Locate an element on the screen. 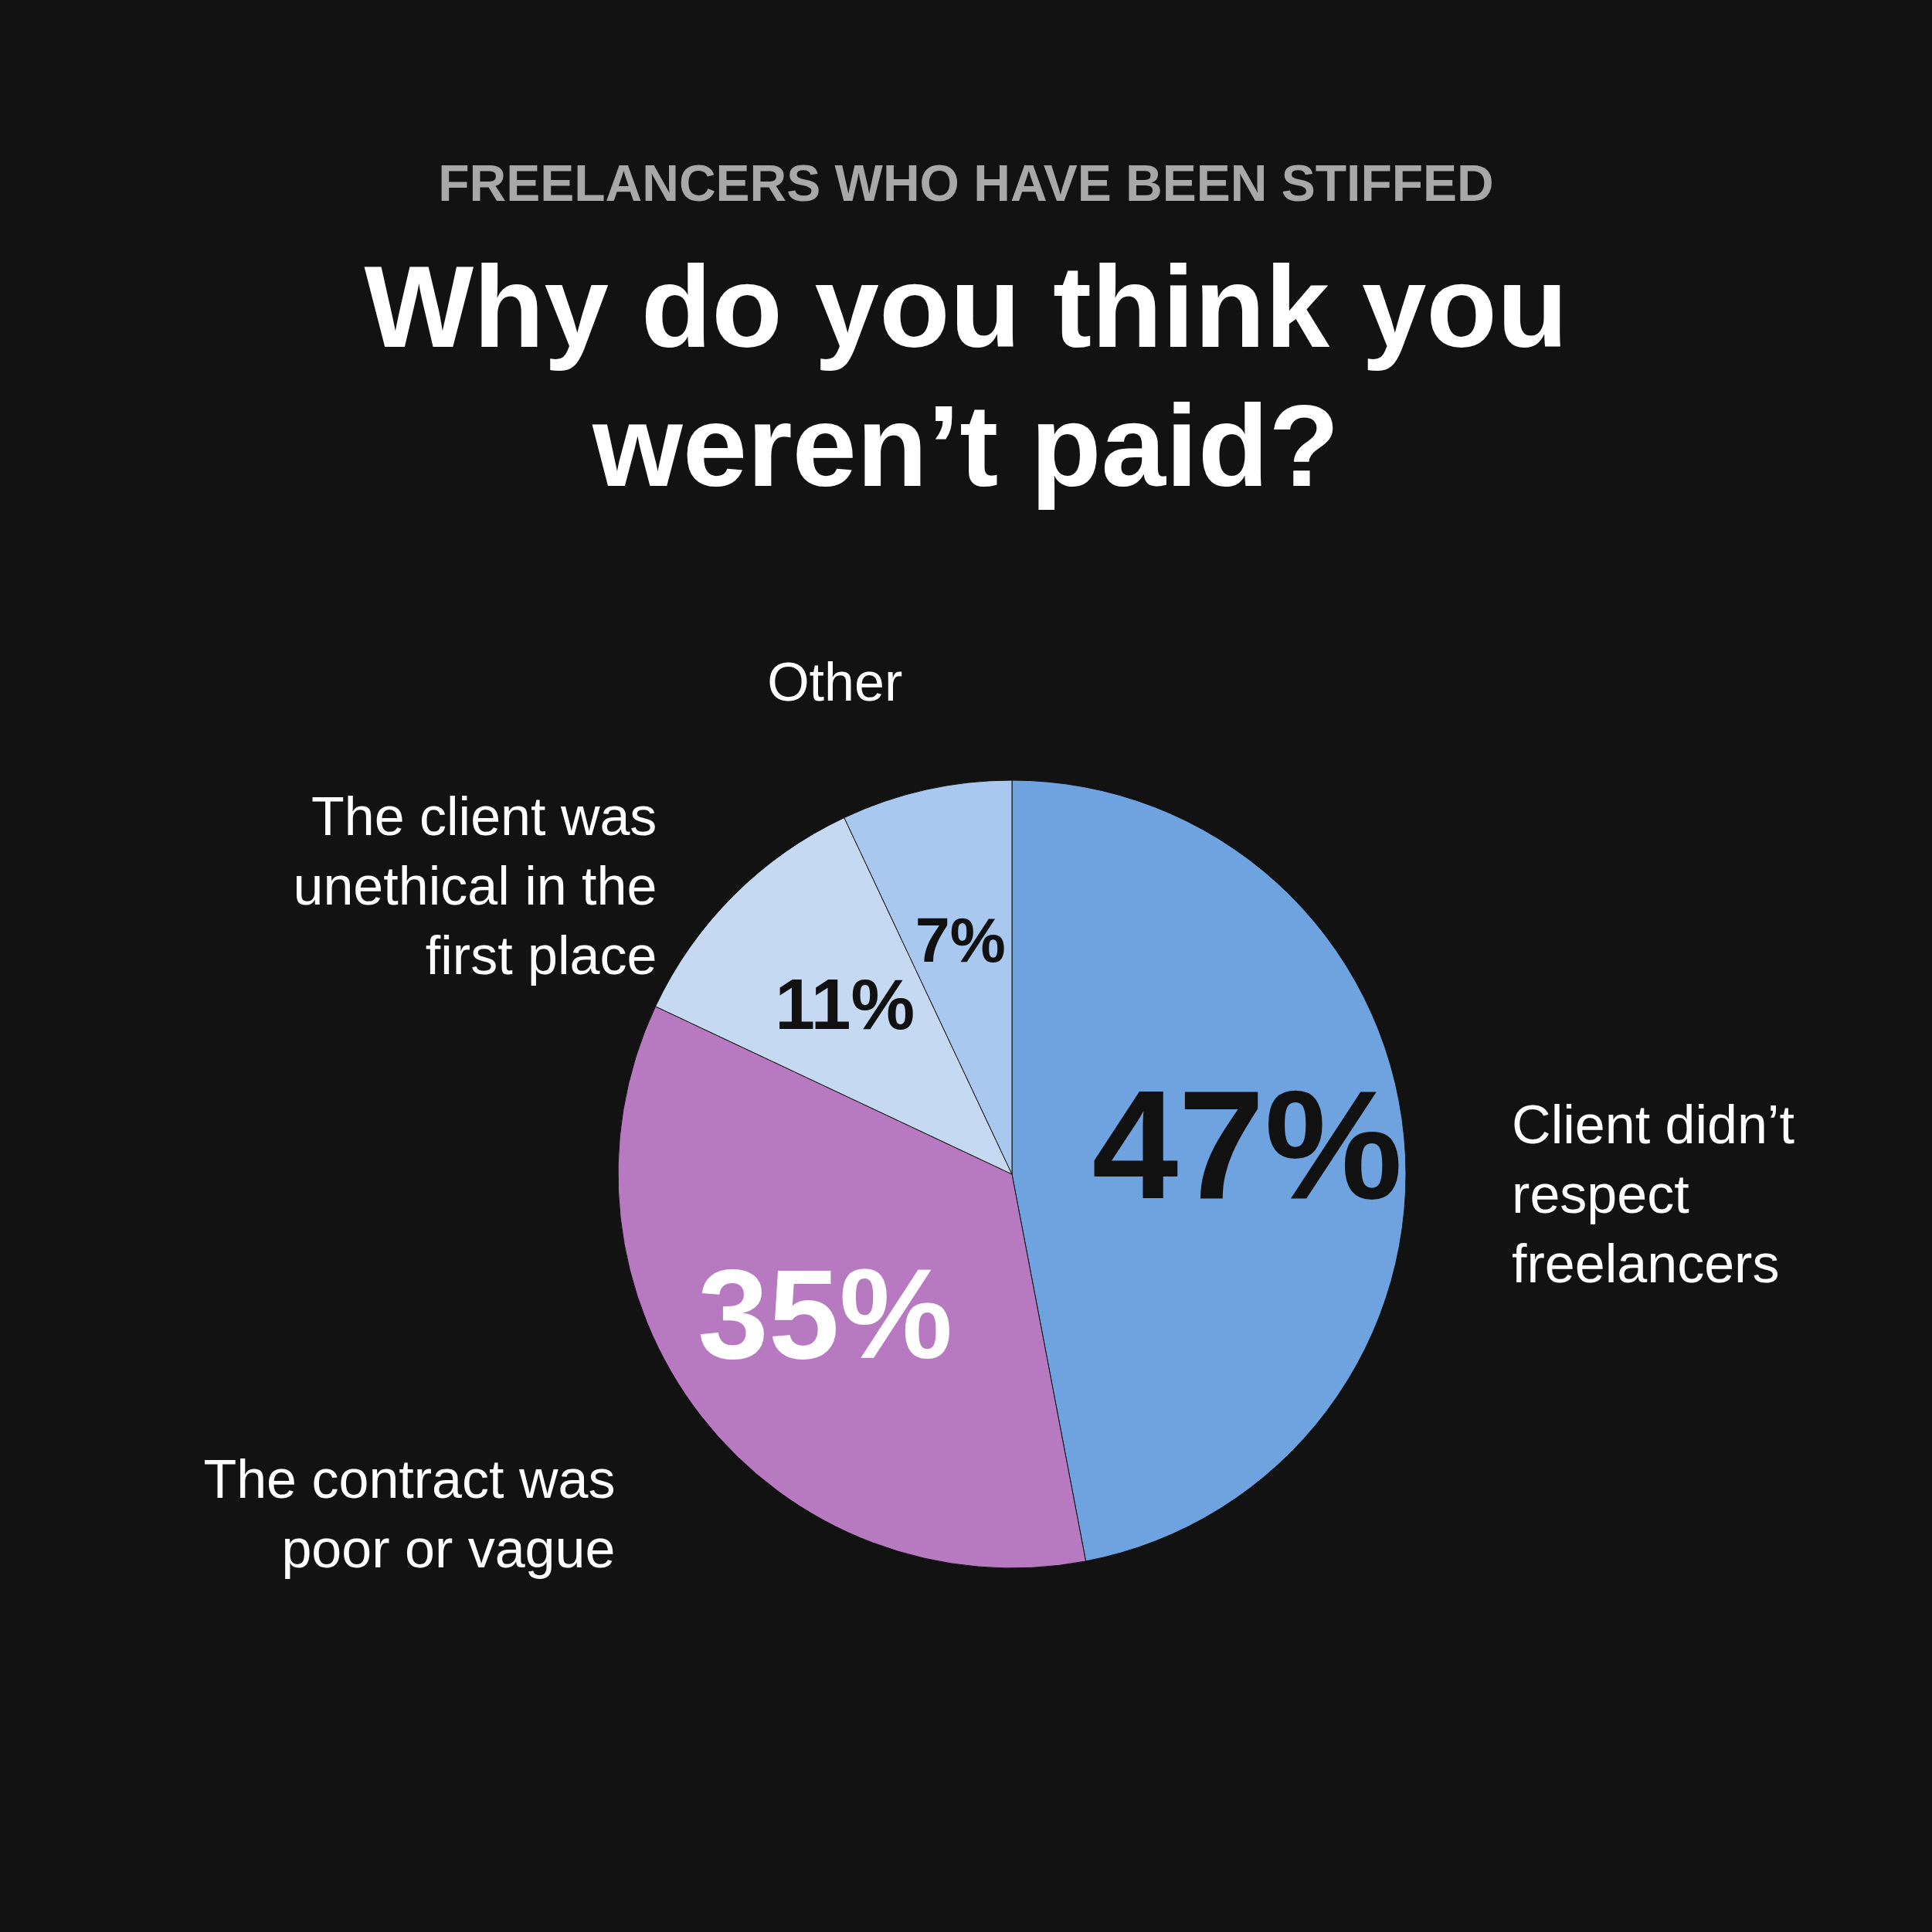 Image resolution: width=1932 pixels, height=1932 pixels. data-label: 35% is located at coordinates (826, 1314).